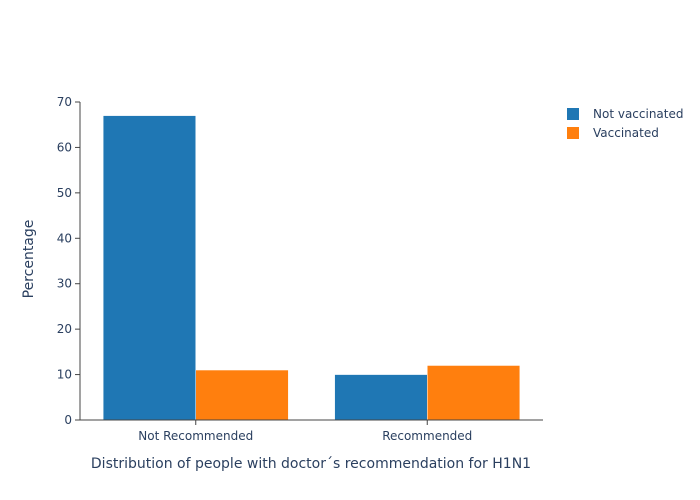 Image resolution: width=700 pixels, height=500 pixels. What do you see at coordinates (149, 268) in the screenshot?
I see `bar-not-vaccinated-not-recommended` at bounding box center [149, 268].